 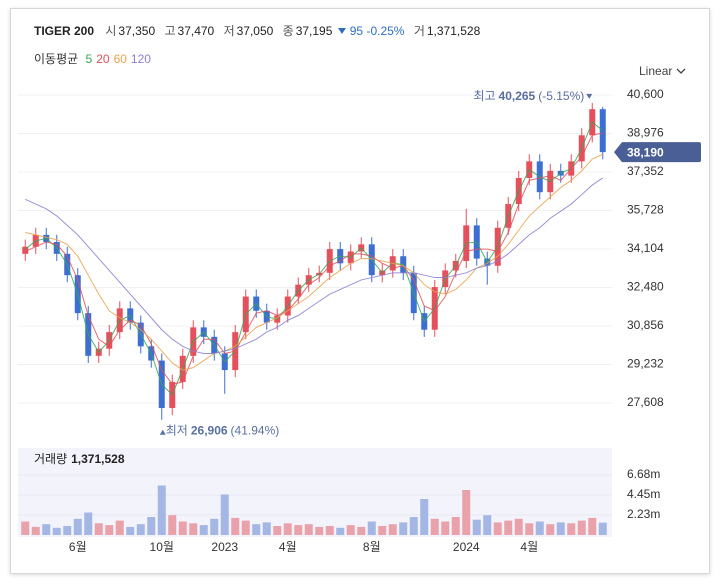 What do you see at coordinates (78, 547) in the screenshot?
I see `x-tick-label: 6월` at bounding box center [78, 547].